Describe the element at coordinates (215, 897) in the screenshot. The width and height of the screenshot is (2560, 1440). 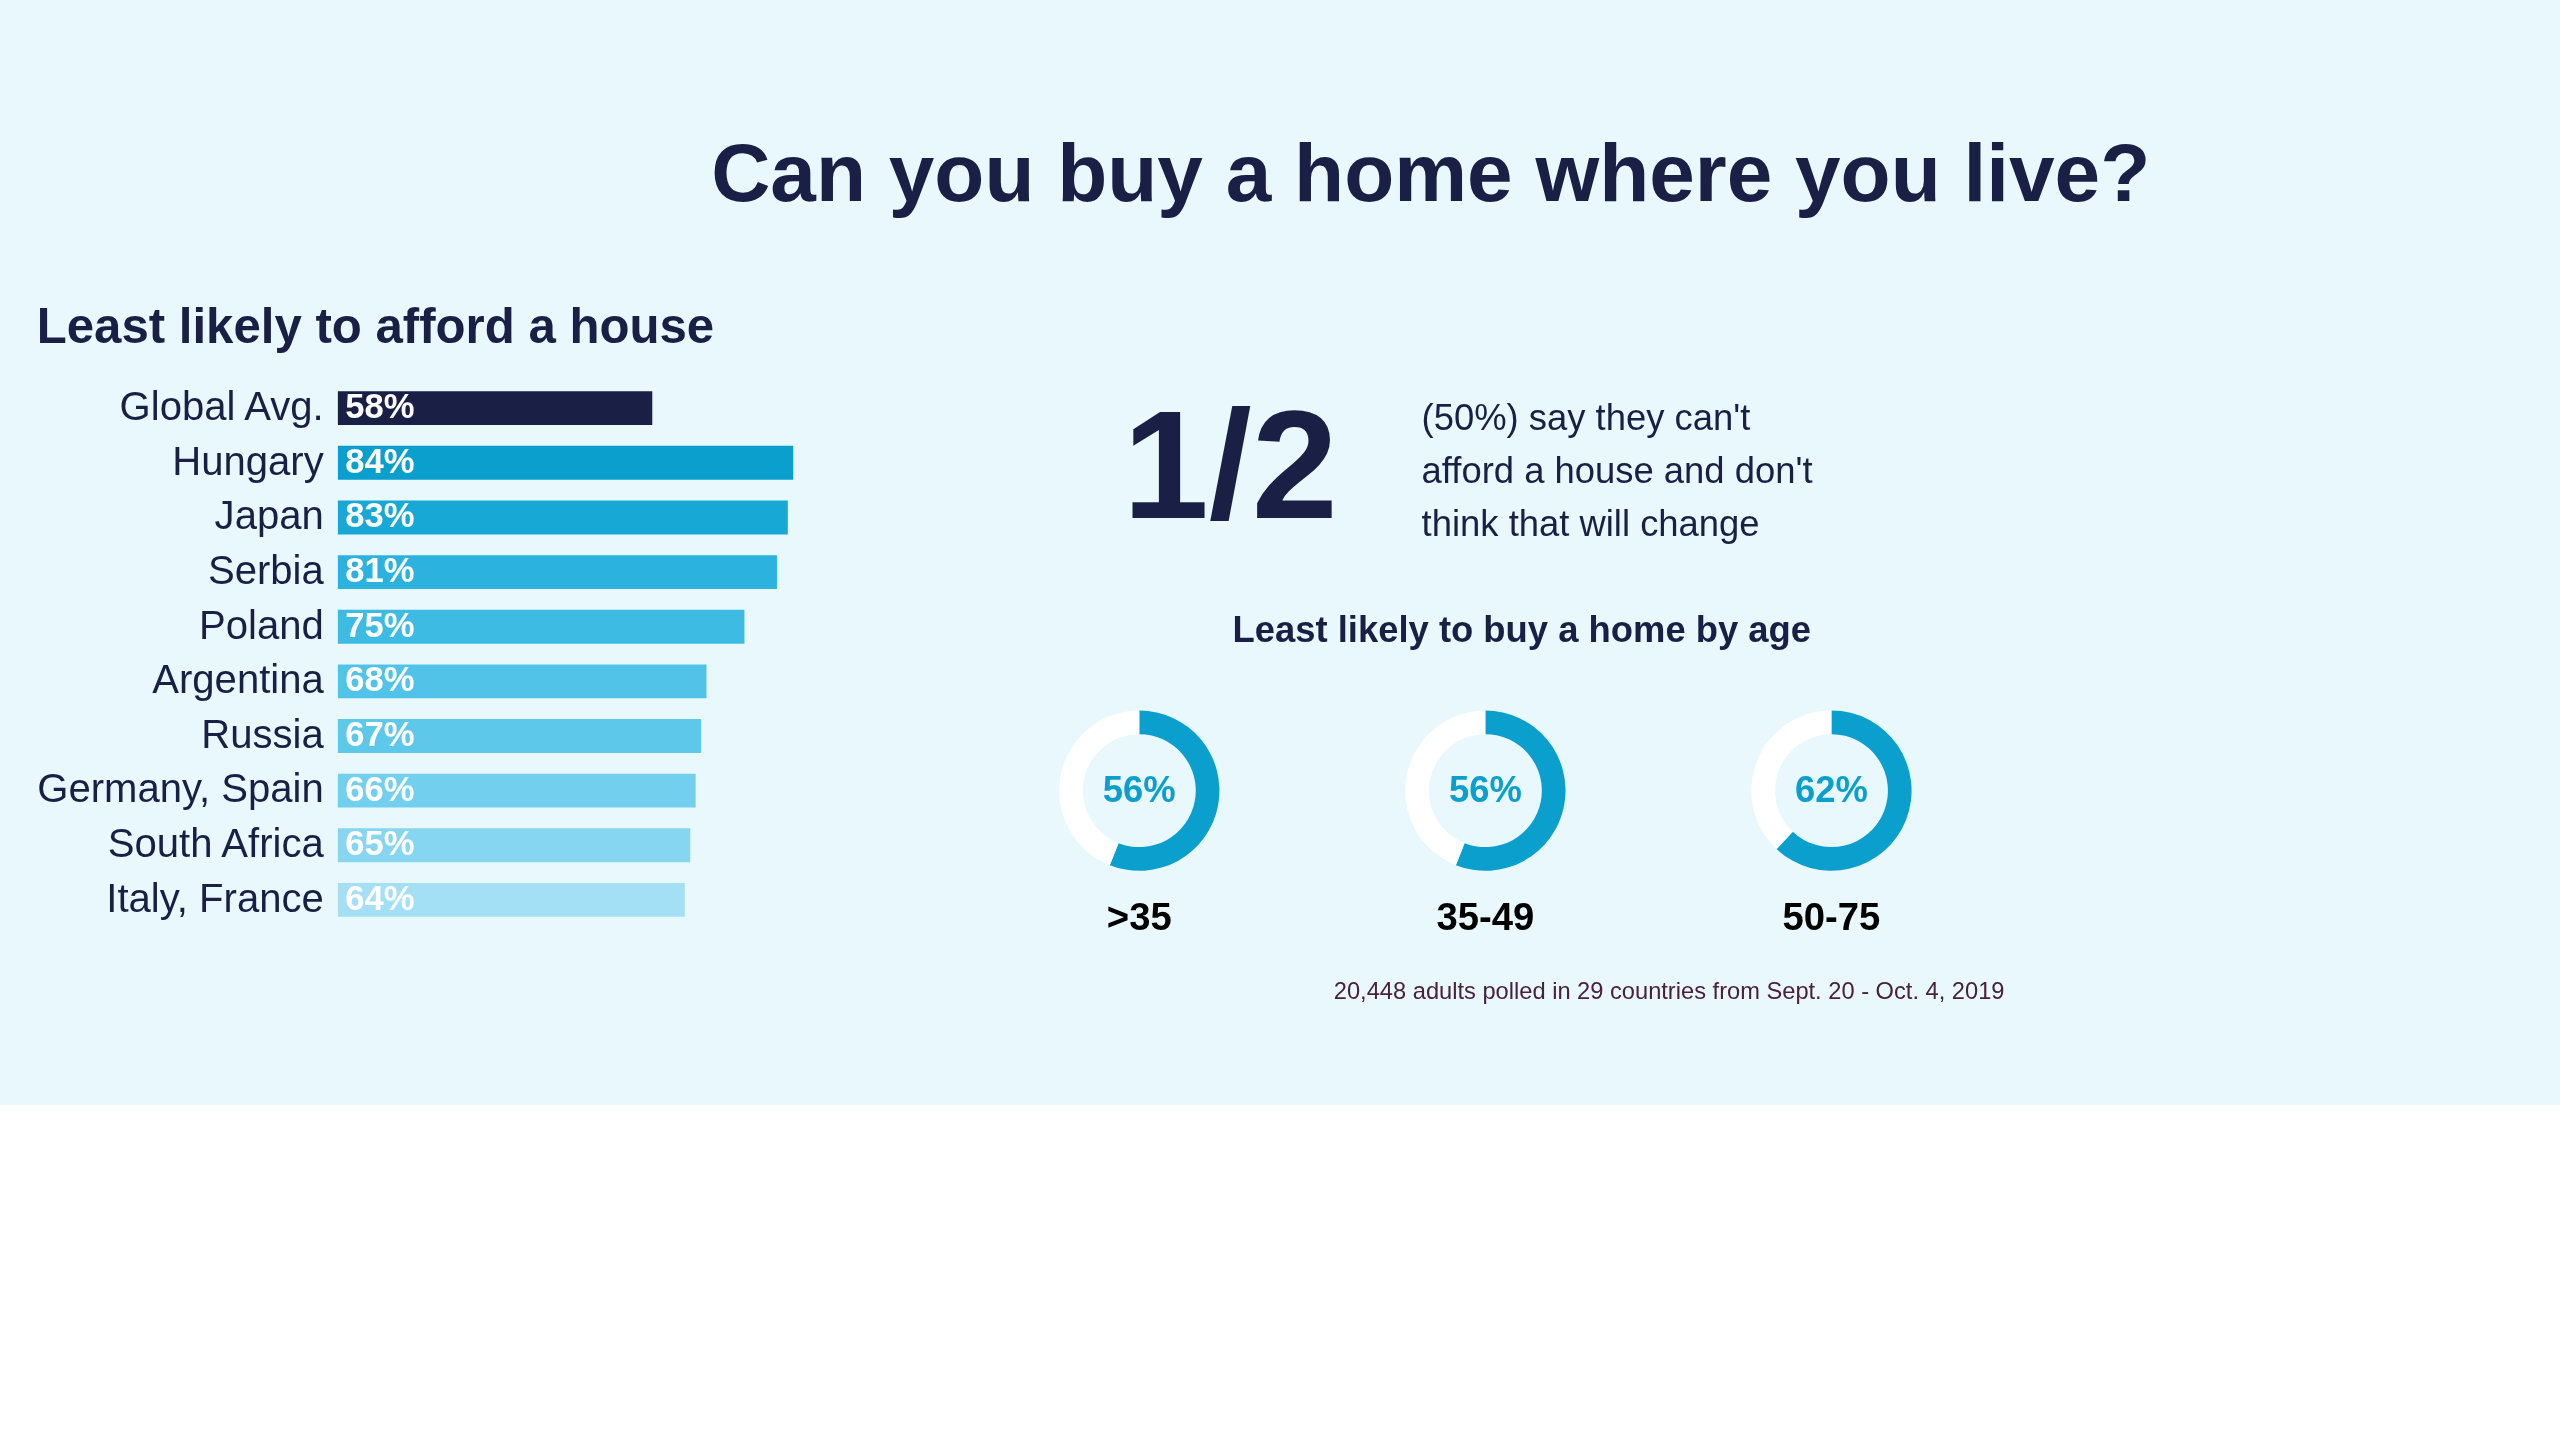
I see `y-tick-label: Italy, France` at that location.